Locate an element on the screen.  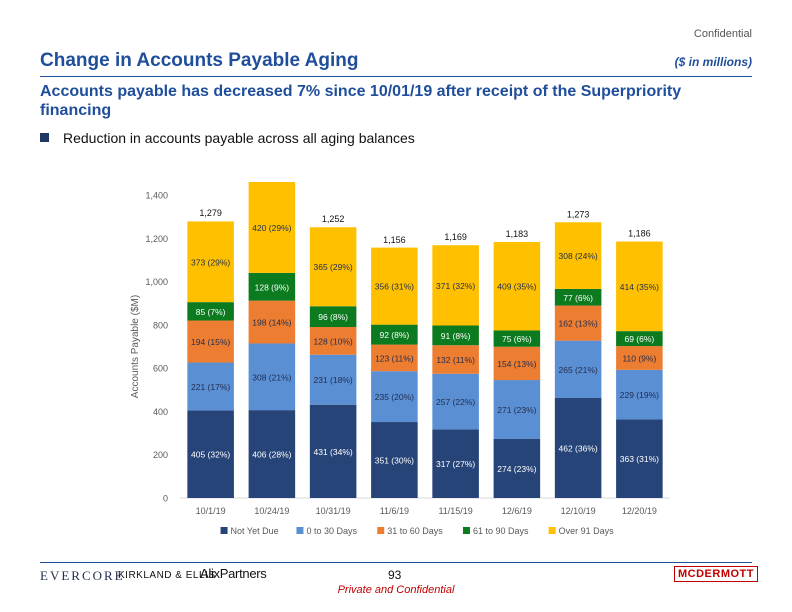
segment-value-label: 123 (11%) is located at coordinates (394, 358).